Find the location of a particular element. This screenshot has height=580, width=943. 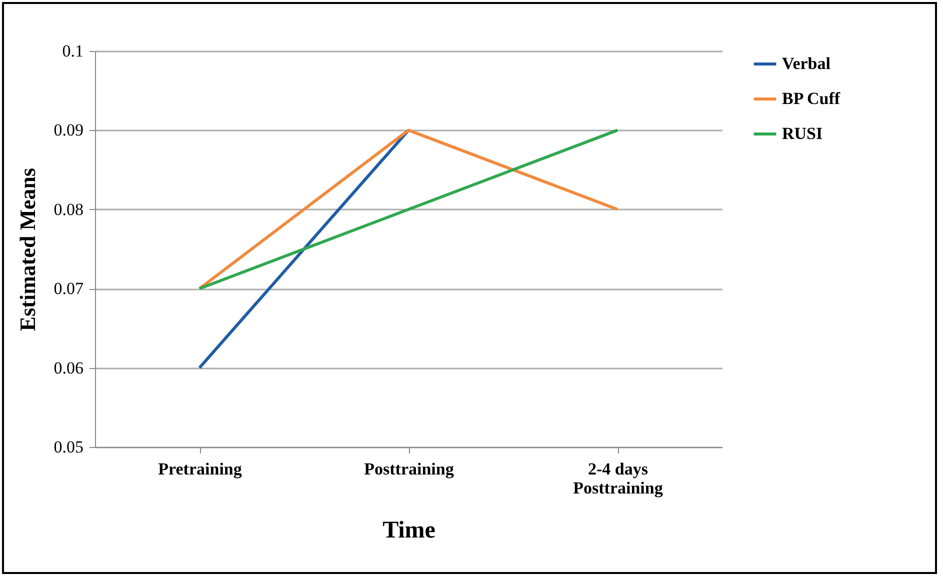

y-tick-label: 0.09 is located at coordinates (69, 130).